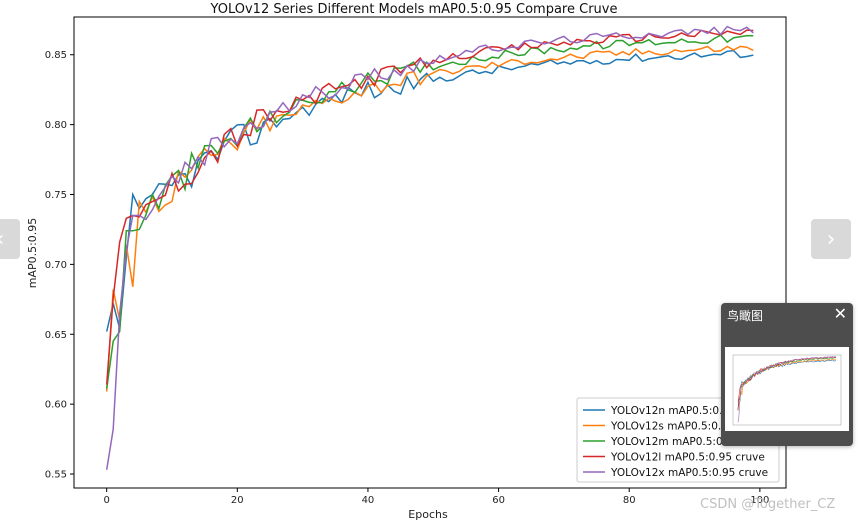 The height and width of the screenshot is (520, 858). Describe the element at coordinates (840, 313) in the screenshot. I see `close-icon: ✕` at that location.